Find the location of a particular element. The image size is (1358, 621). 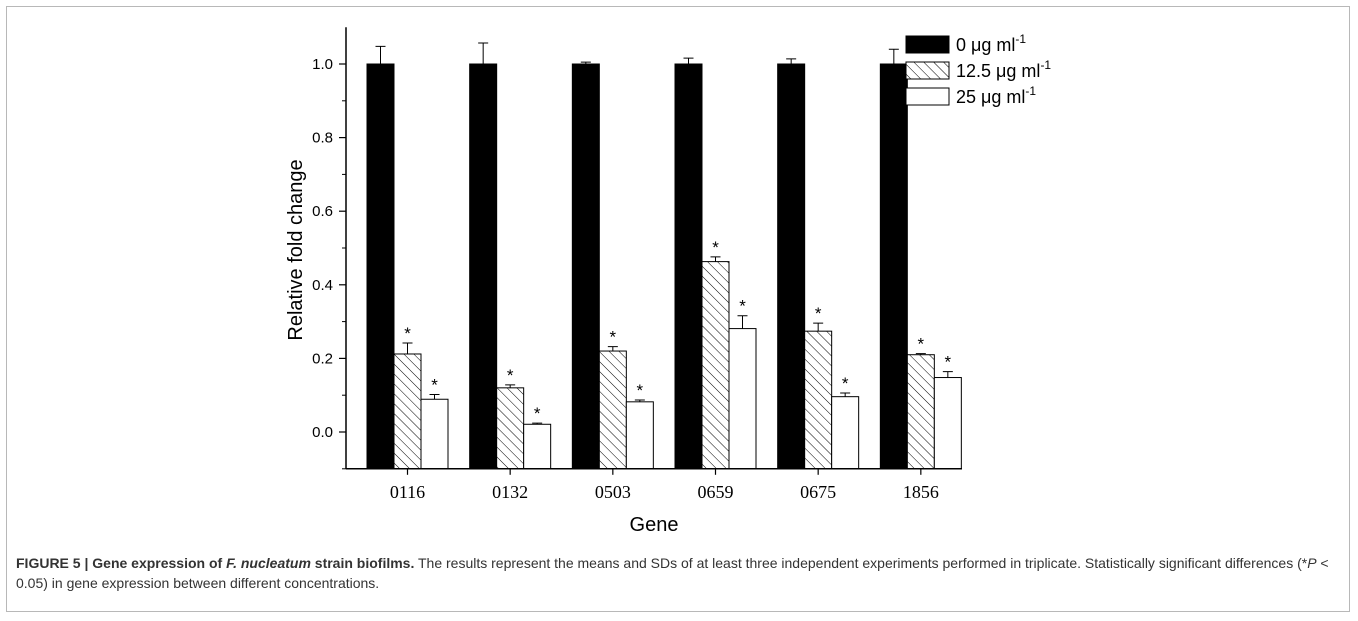

y-tick-label-0.6: 0.6 is located at coordinates (322, 211).